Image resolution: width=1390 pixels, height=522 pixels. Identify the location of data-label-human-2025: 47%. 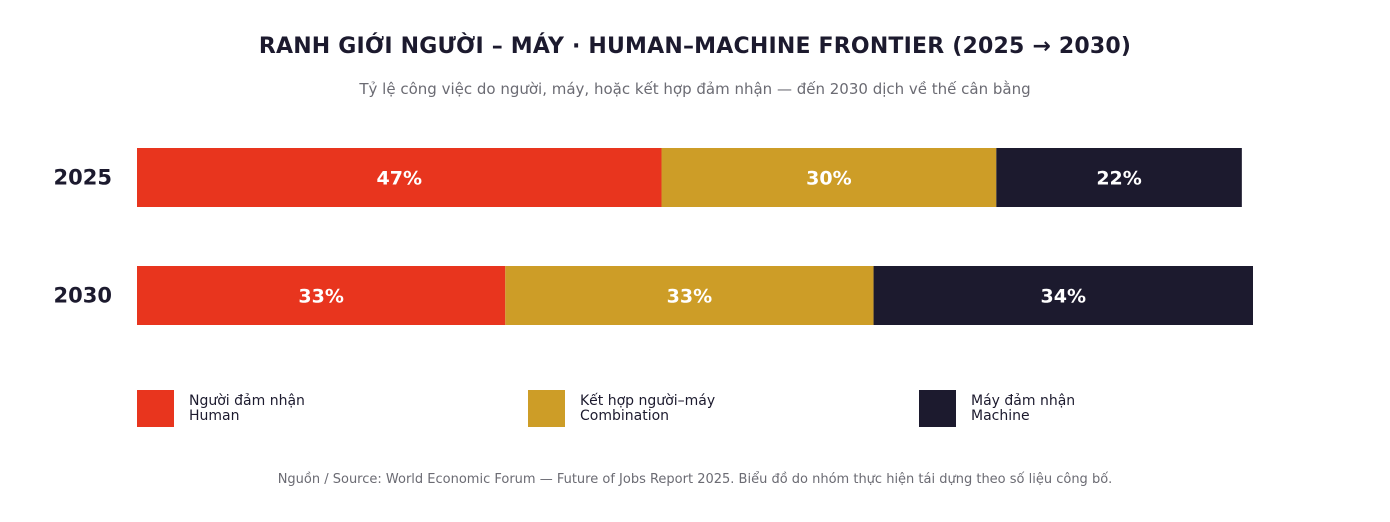
(399, 179).